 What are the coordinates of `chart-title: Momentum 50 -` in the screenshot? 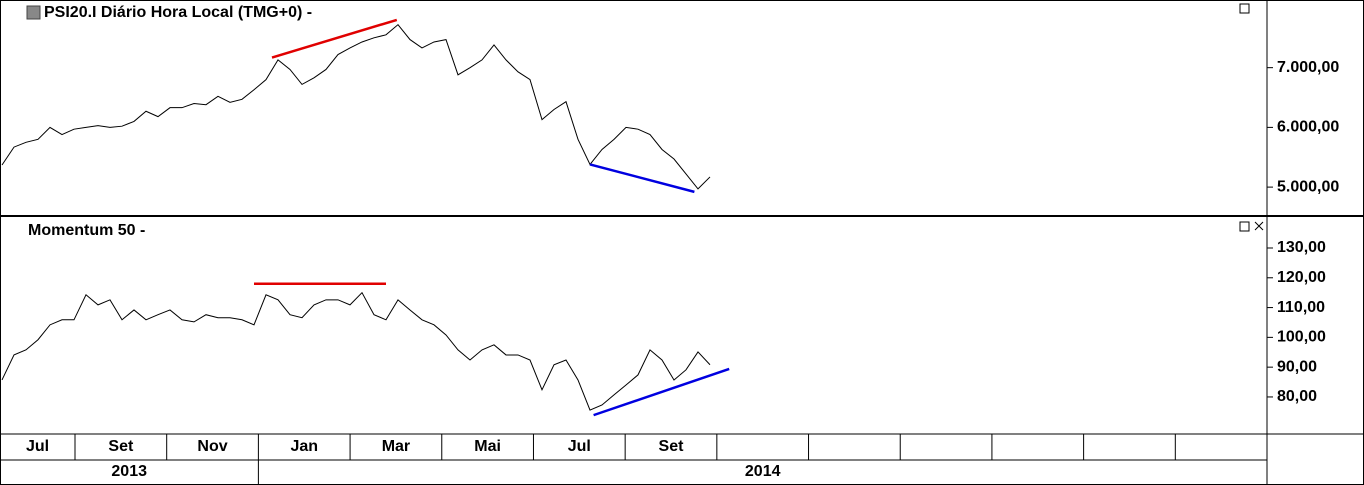 It's located at (86, 230).